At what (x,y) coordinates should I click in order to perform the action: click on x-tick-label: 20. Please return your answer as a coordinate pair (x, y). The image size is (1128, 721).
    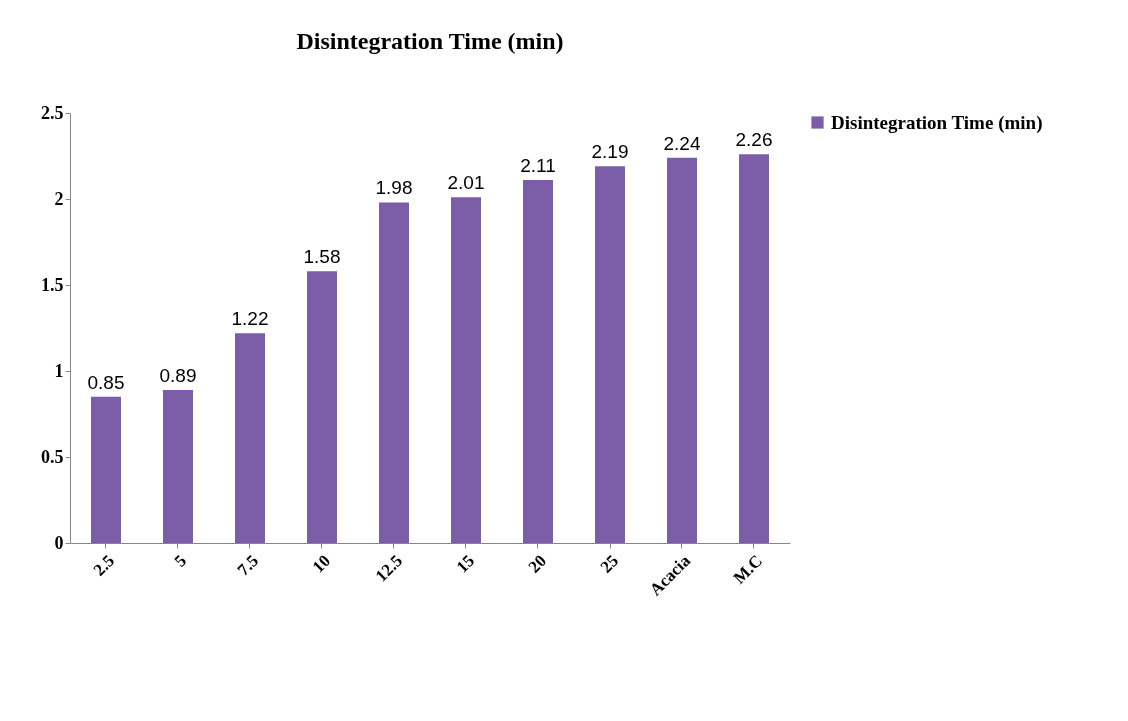
    Looking at the image, I should click on (537, 564).